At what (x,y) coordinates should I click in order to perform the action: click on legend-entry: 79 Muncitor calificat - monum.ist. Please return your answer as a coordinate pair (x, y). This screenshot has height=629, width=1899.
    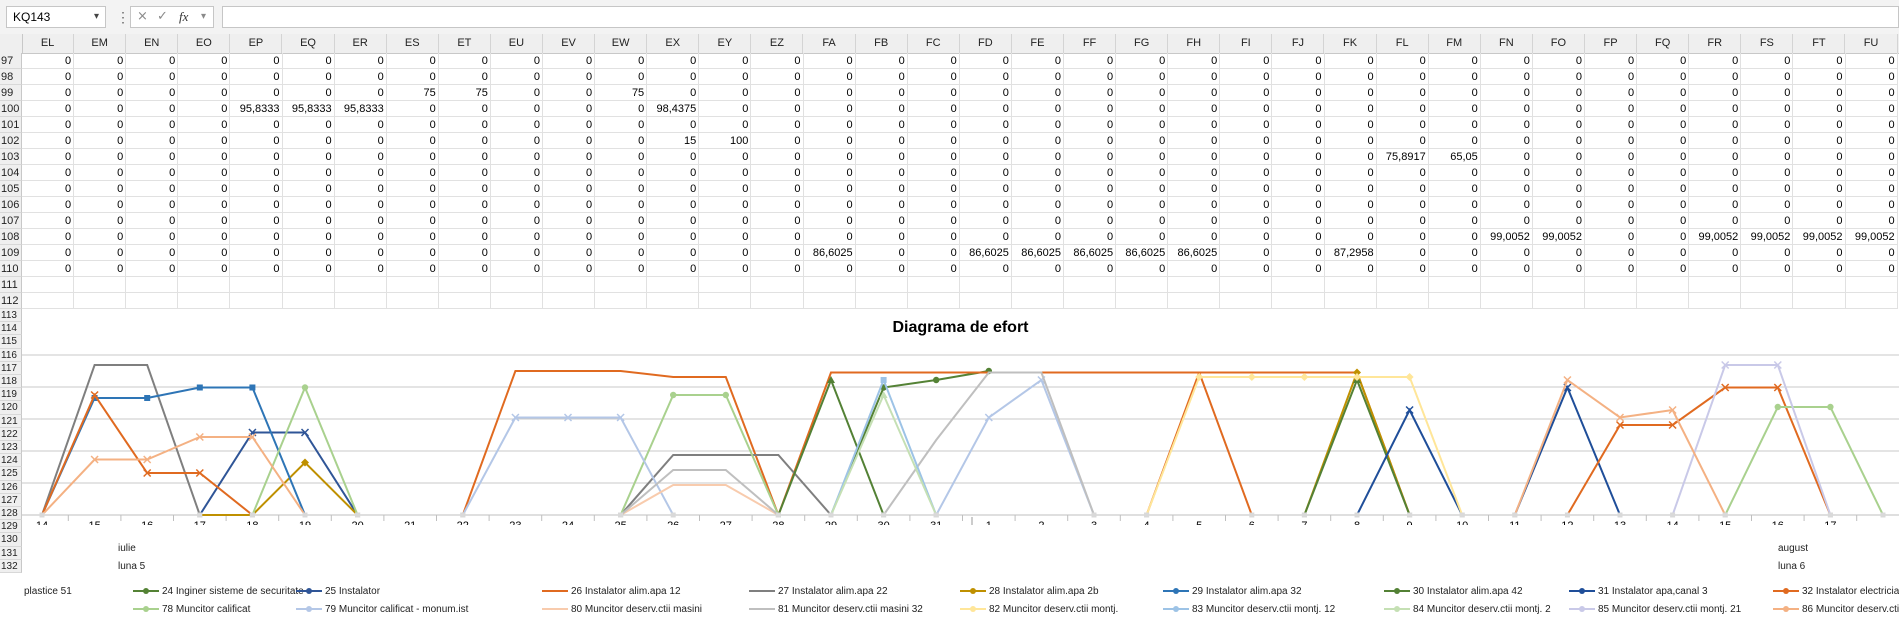
    Looking at the image, I should click on (382, 610).